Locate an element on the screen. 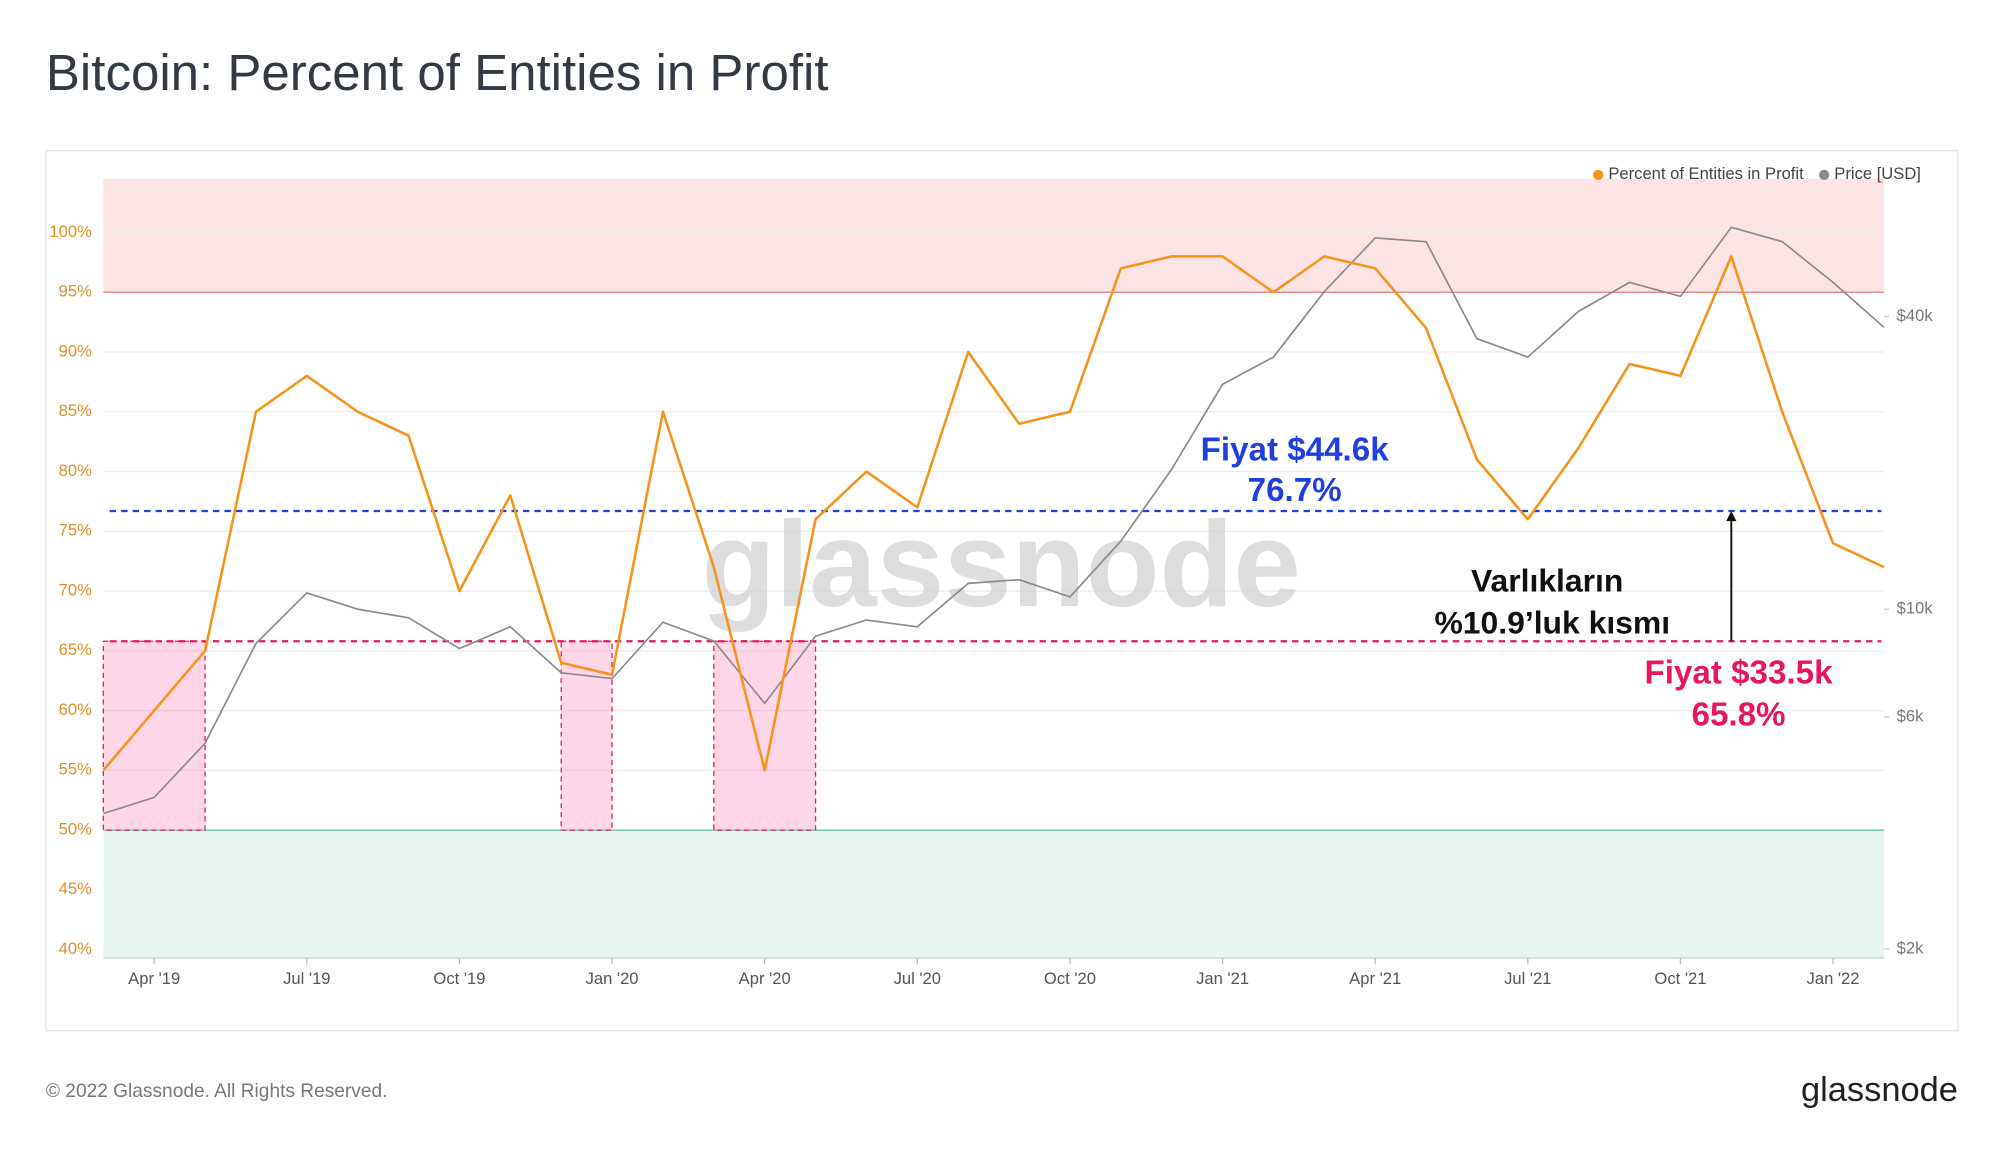 The image size is (2000, 1152). y-tick-label: 100% is located at coordinates (70, 231).